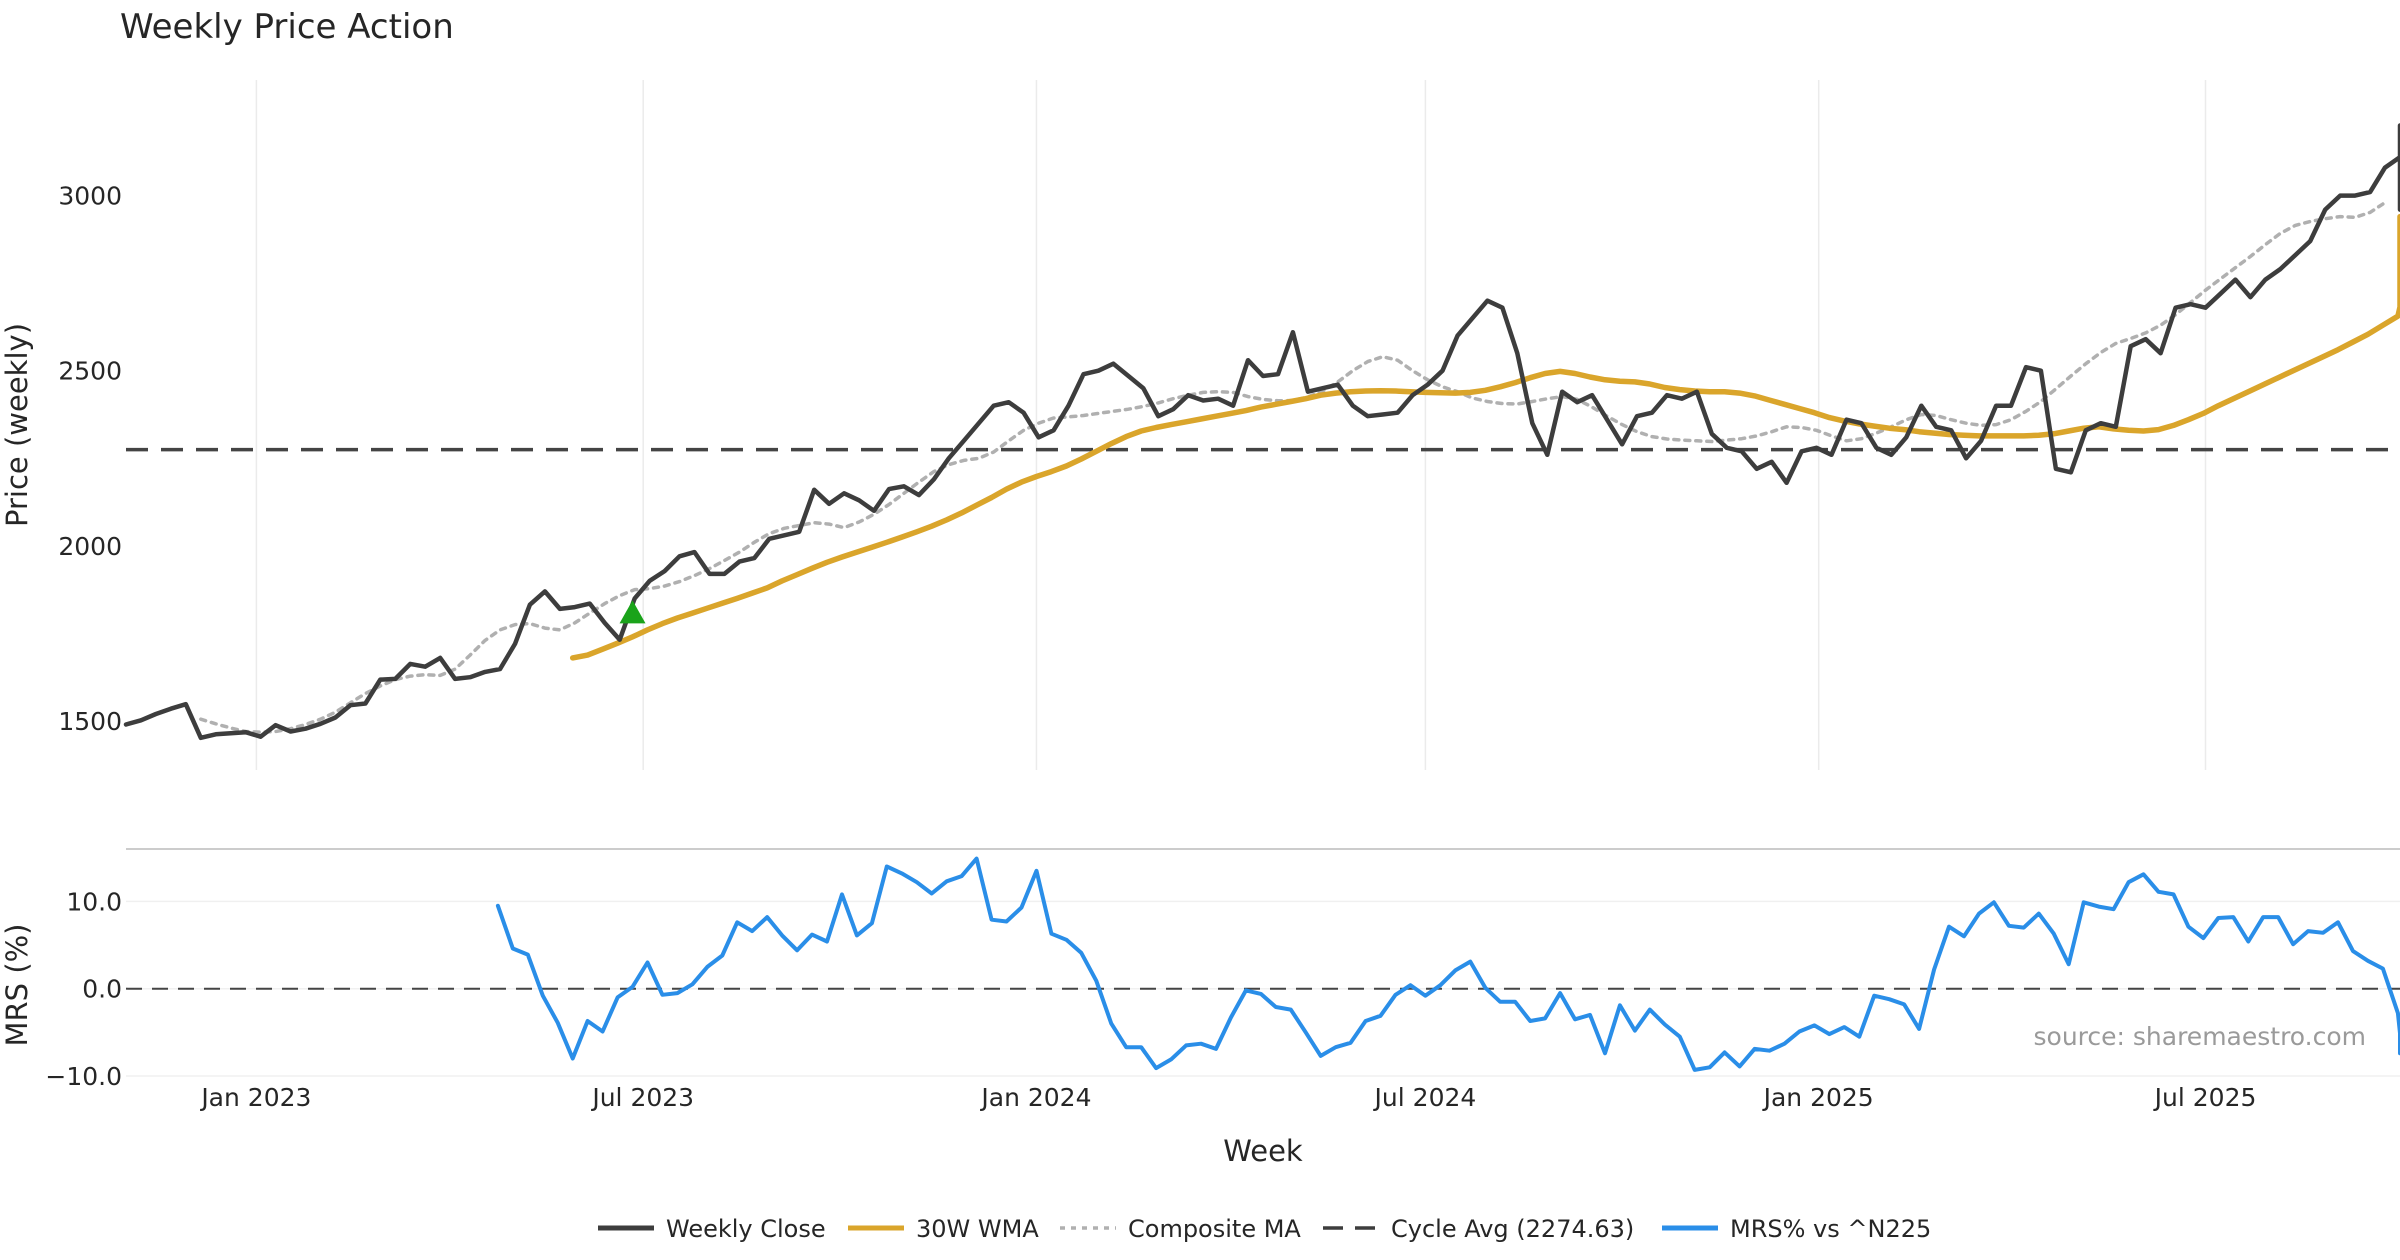 This screenshot has height=1260, width=2400. Describe the element at coordinates (1818, 1097) in the screenshot. I see `x-tick-jan-2025: Jan 2025` at that location.